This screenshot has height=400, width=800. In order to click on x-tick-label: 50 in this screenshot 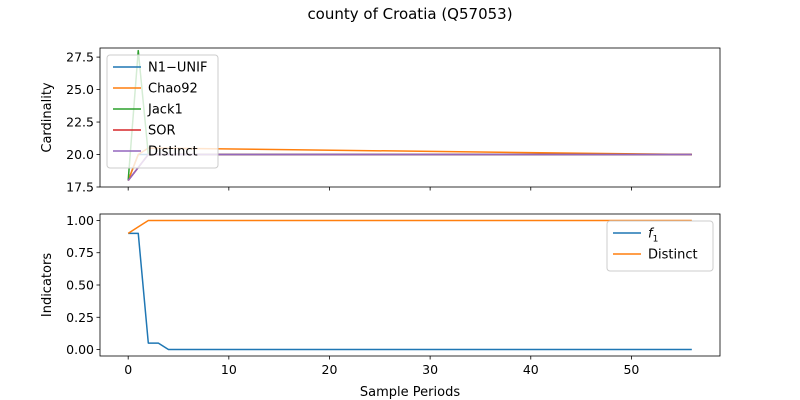, I will do `click(631, 369)`.